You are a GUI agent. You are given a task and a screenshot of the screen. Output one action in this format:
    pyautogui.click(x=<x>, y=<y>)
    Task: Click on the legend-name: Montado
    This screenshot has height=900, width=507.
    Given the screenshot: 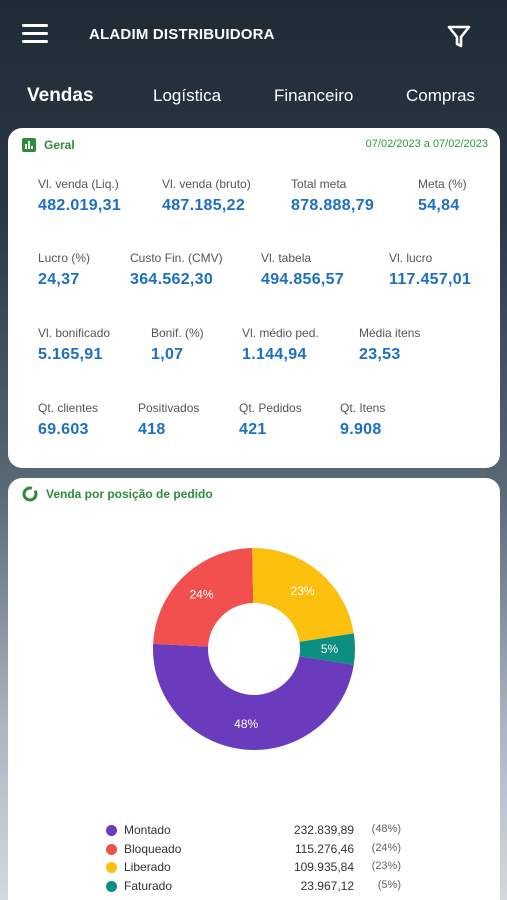 What is the action you would take?
    pyautogui.click(x=147, y=830)
    